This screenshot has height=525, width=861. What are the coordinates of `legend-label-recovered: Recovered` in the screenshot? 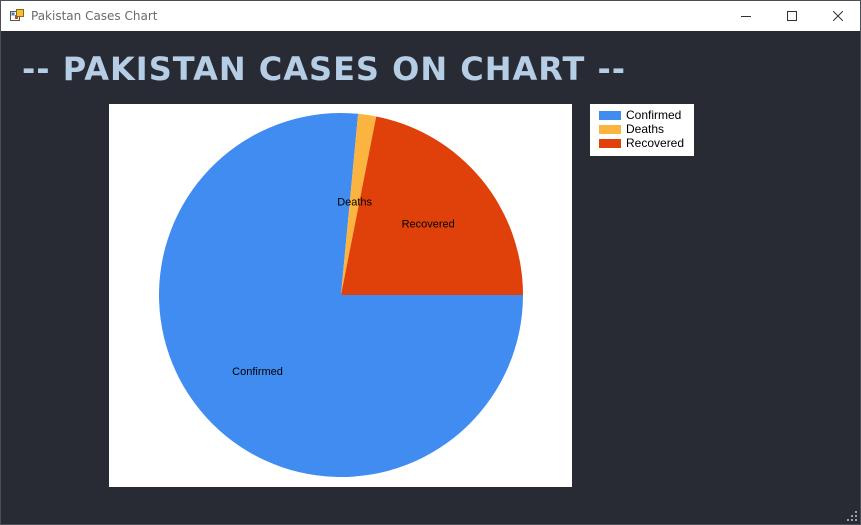 It's located at (655, 143).